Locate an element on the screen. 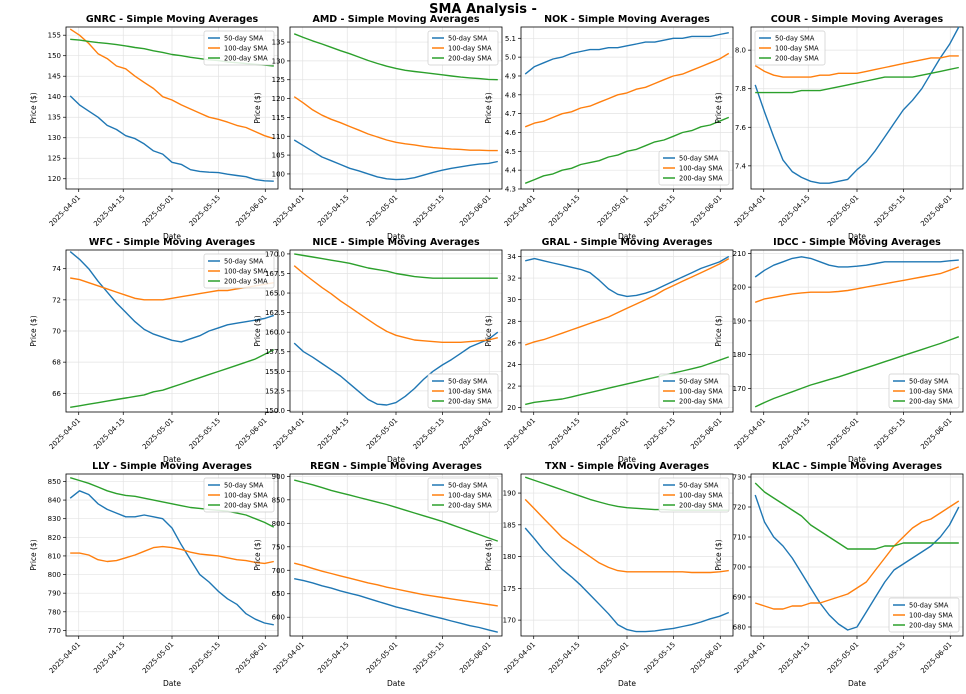 Image resolution: width=966 pixels, height=694 pixels. y-tick-label: 800 is located at coordinates (278, 524).